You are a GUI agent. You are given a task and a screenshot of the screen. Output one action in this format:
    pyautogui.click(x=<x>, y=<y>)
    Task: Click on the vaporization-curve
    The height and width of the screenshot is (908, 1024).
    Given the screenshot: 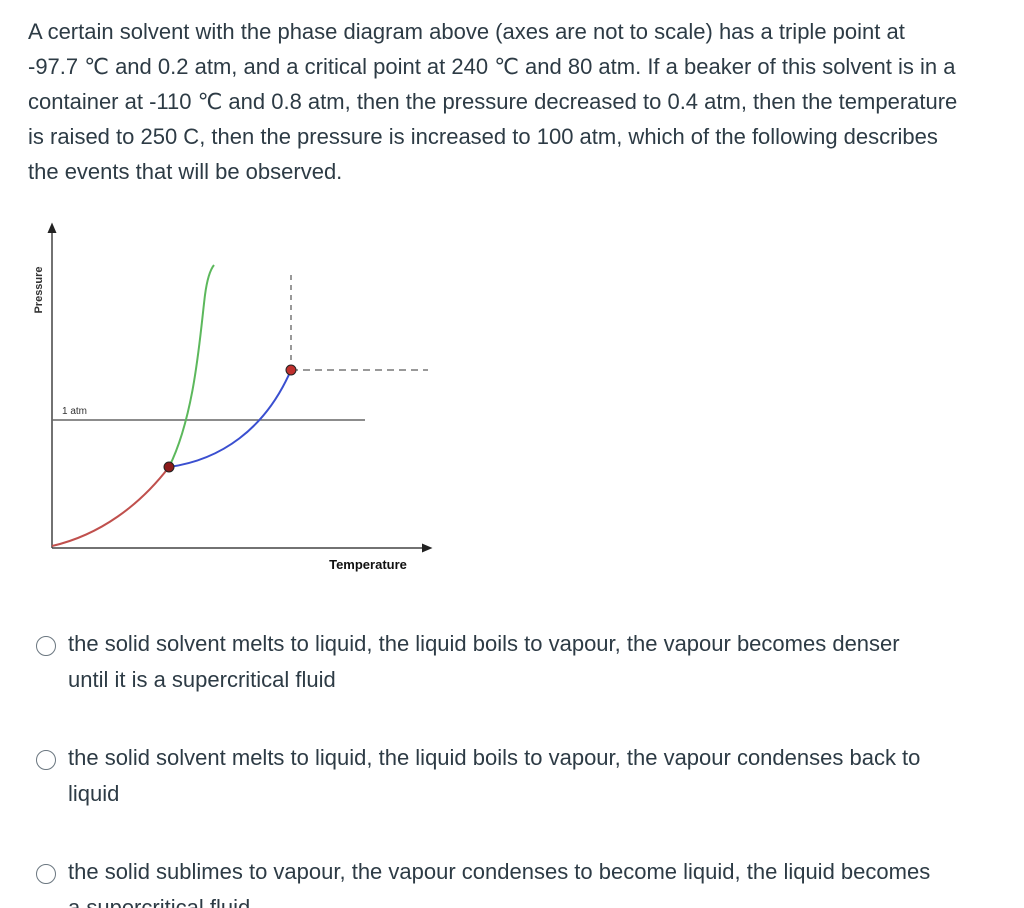 What is the action you would take?
    pyautogui.click(x=230, y=418)
    